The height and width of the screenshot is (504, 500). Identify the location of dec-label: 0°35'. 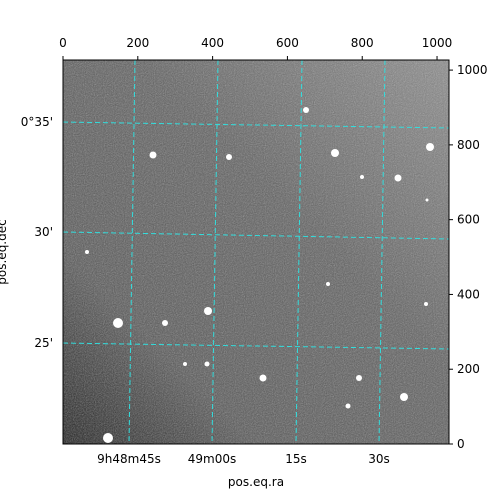
(37, 122).